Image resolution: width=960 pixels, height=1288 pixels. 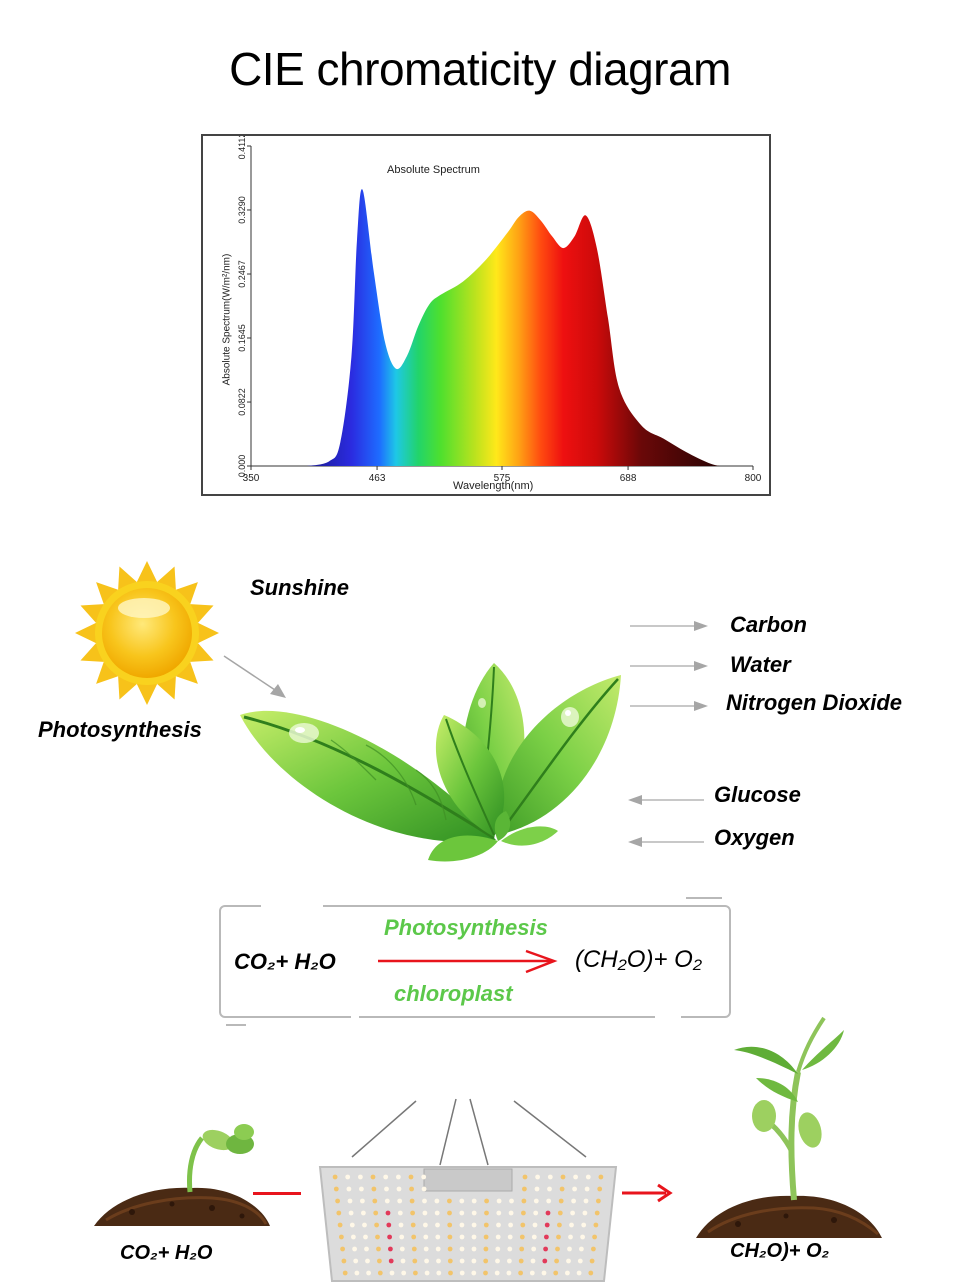 What do you see at coordinates (760, 664) in the screenshot?
I see `output-label-water: Water` at bounding box center [760, 664].